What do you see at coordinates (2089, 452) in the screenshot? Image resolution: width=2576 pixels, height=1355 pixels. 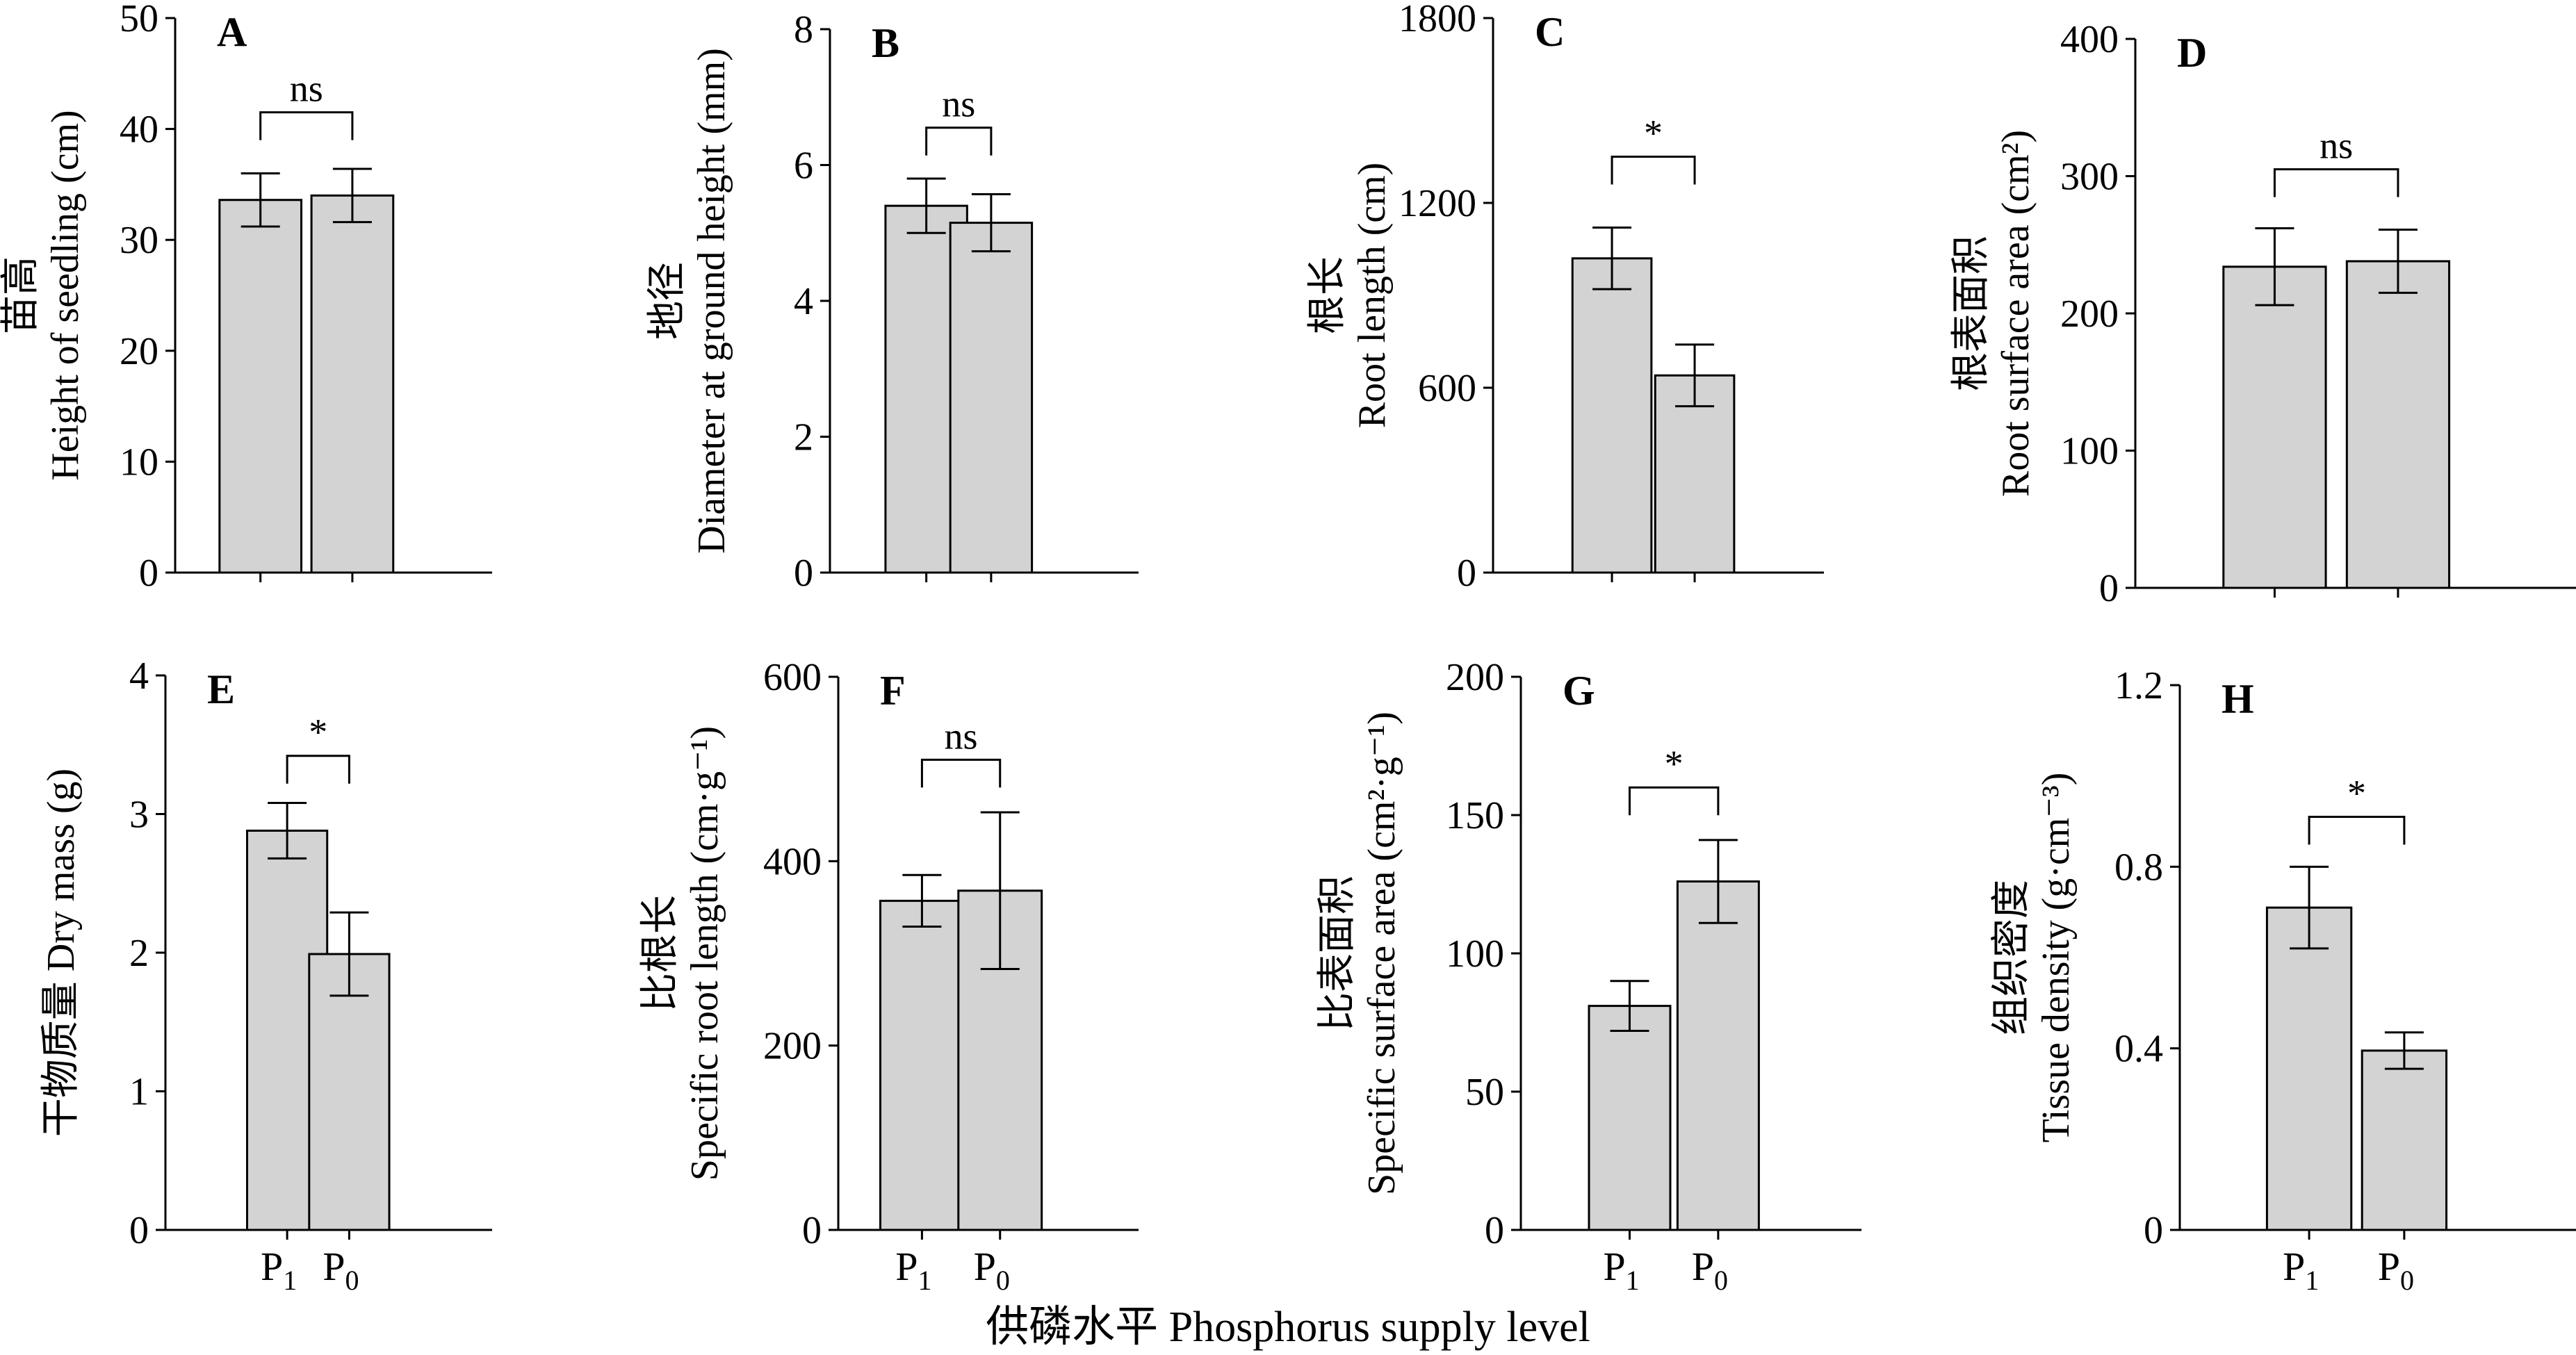 I see `y-tick-label: 100` at bounding box center [2089, 452].